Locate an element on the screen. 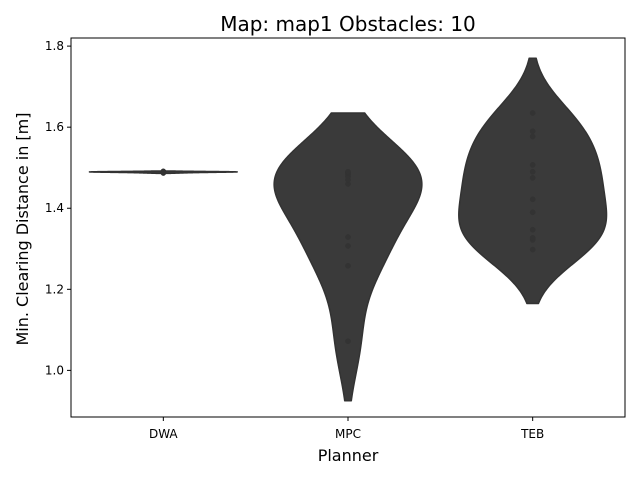  x-tick-label: TEB is located at coordinates (532, 434).